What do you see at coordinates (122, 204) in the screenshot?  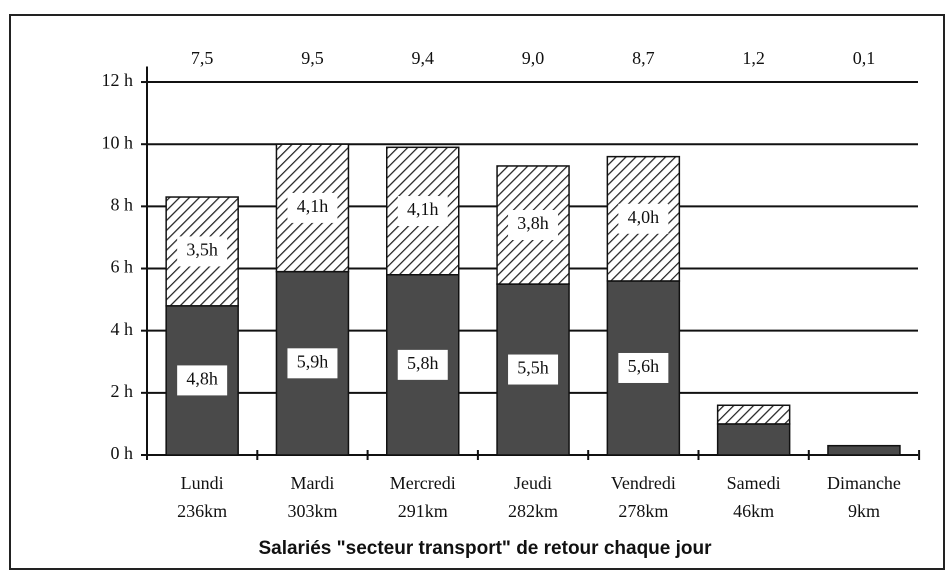 I see `y-tick-label: 8 h` at bounding box center [122, 204].